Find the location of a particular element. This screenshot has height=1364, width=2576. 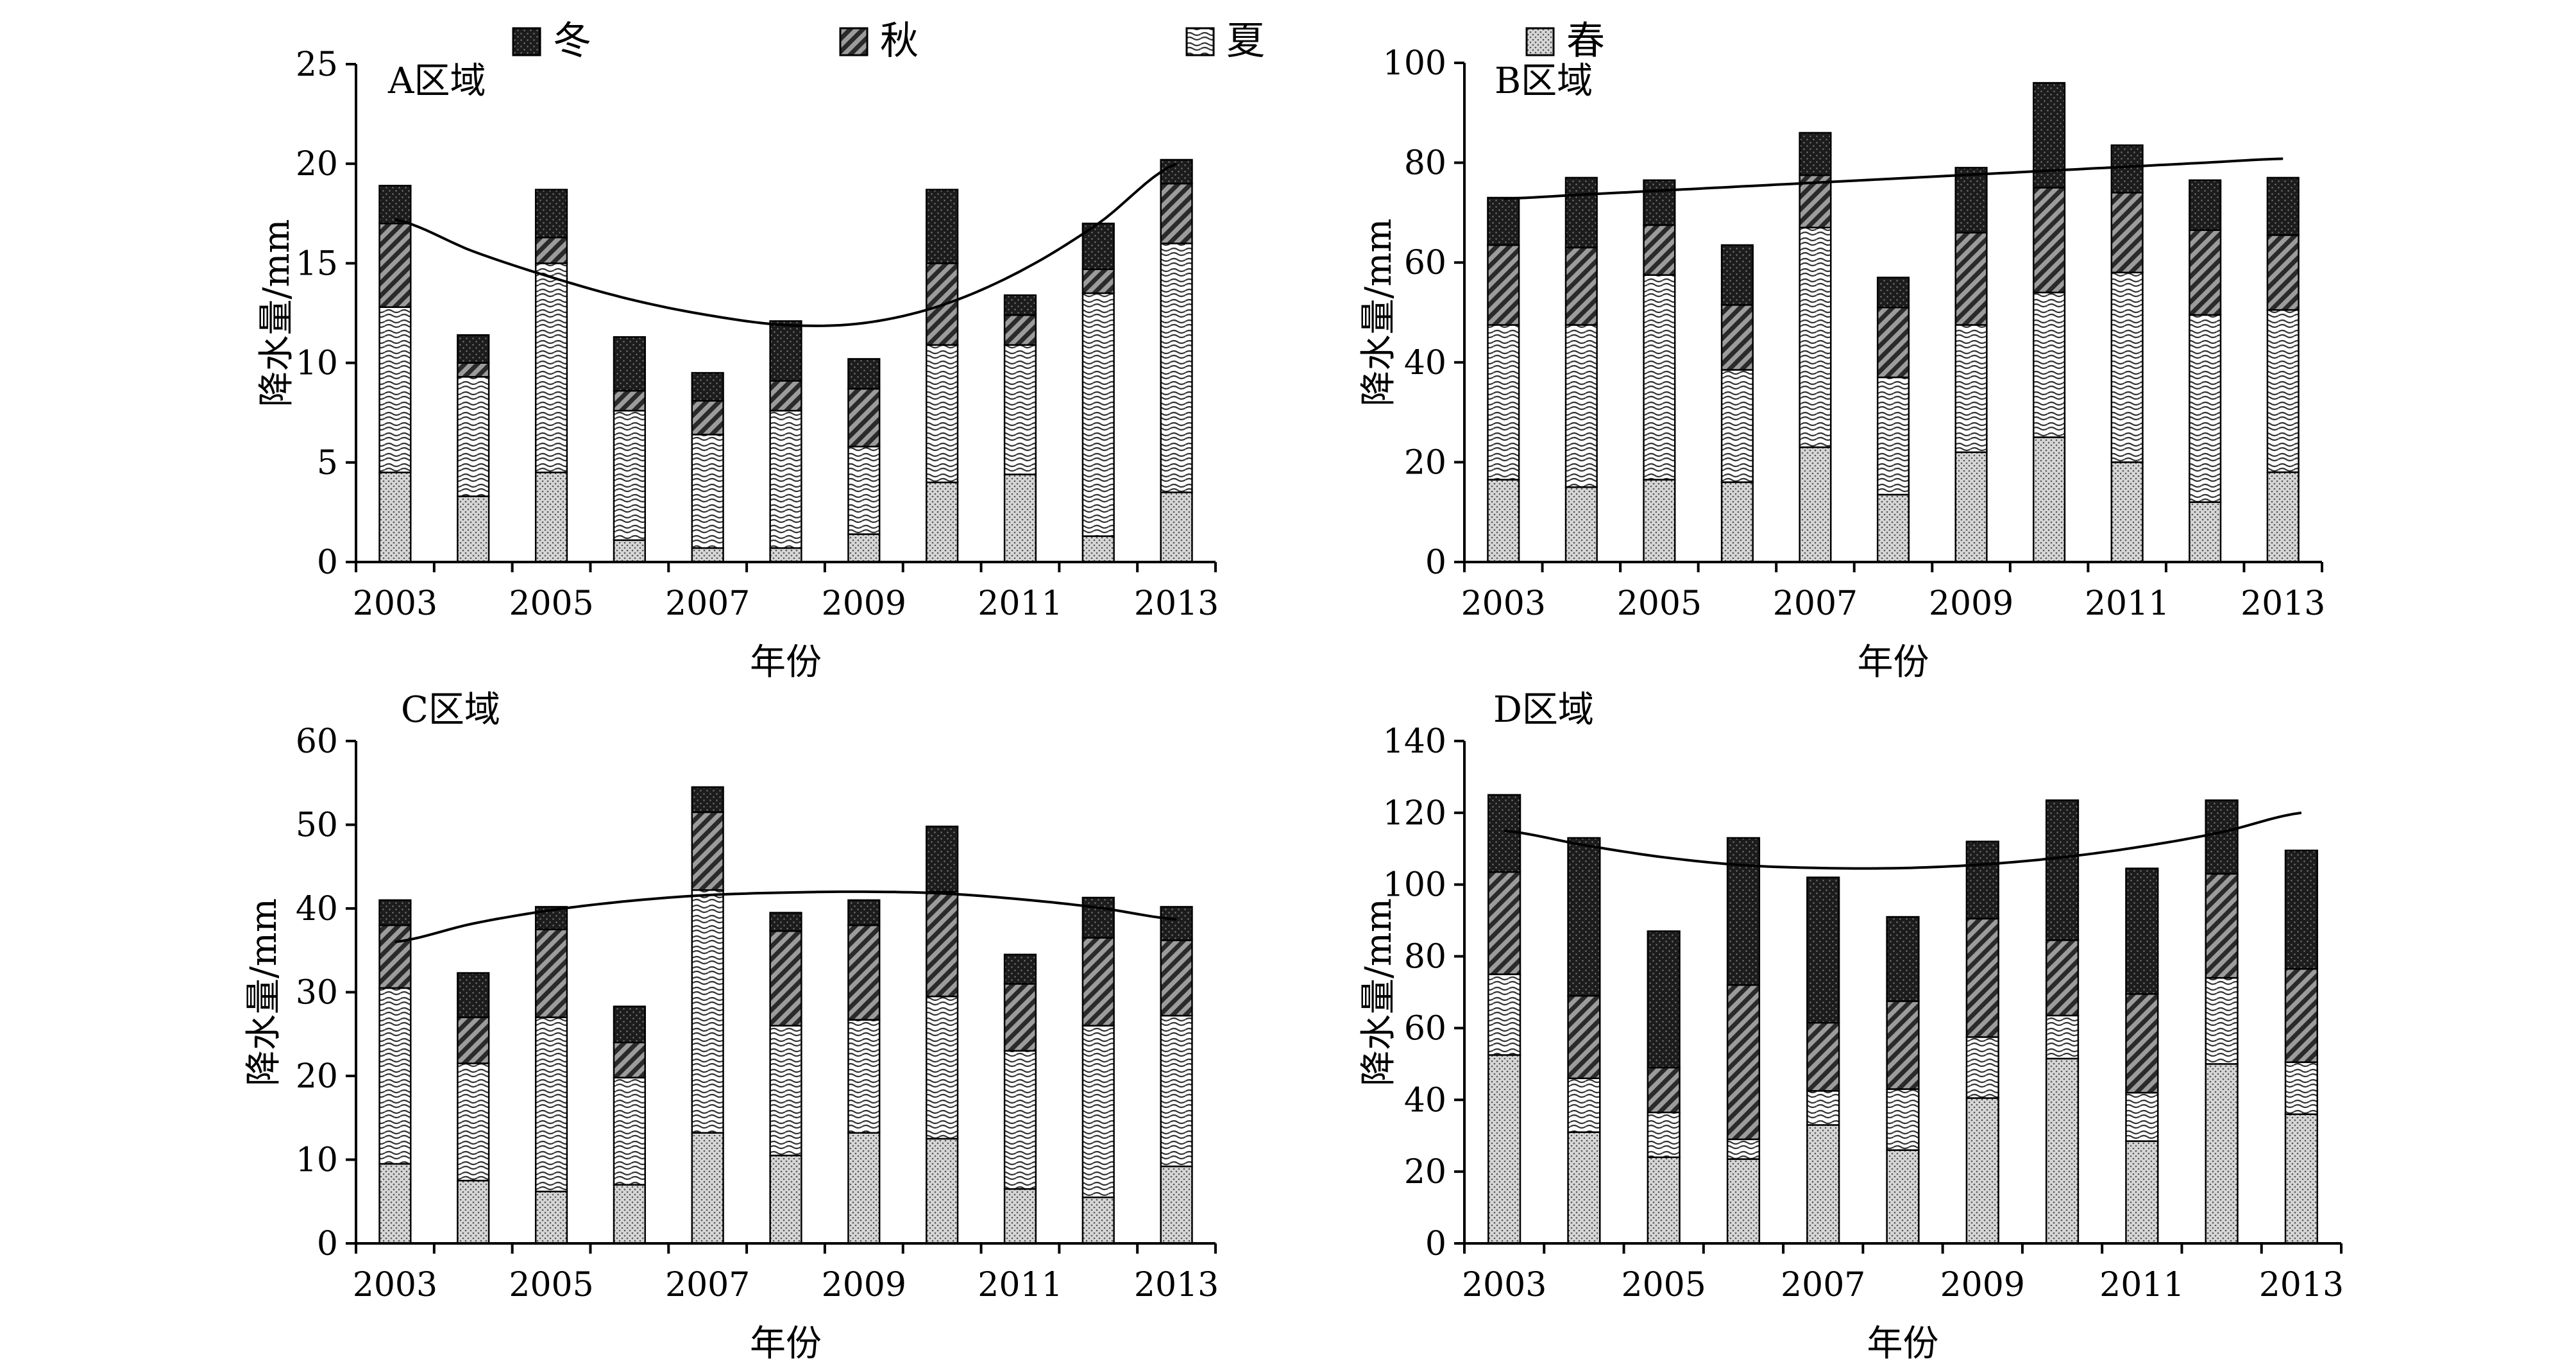

y-tick-label: 20 is located at coordinates (1425, 462).